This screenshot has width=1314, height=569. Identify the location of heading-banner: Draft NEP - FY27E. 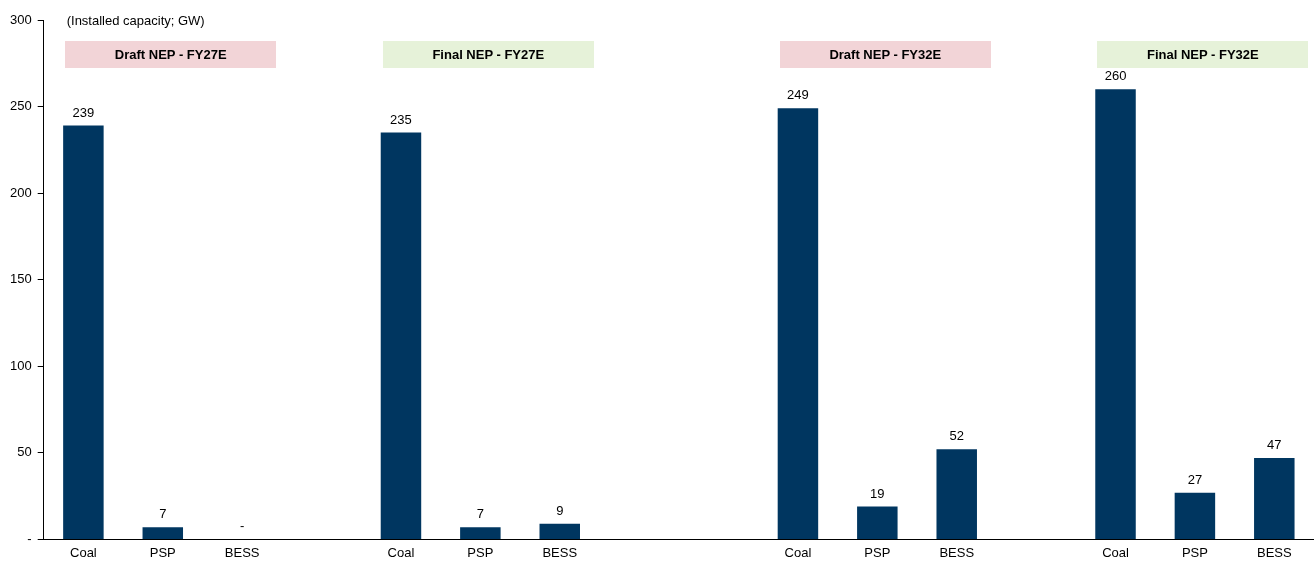
(171, 54).